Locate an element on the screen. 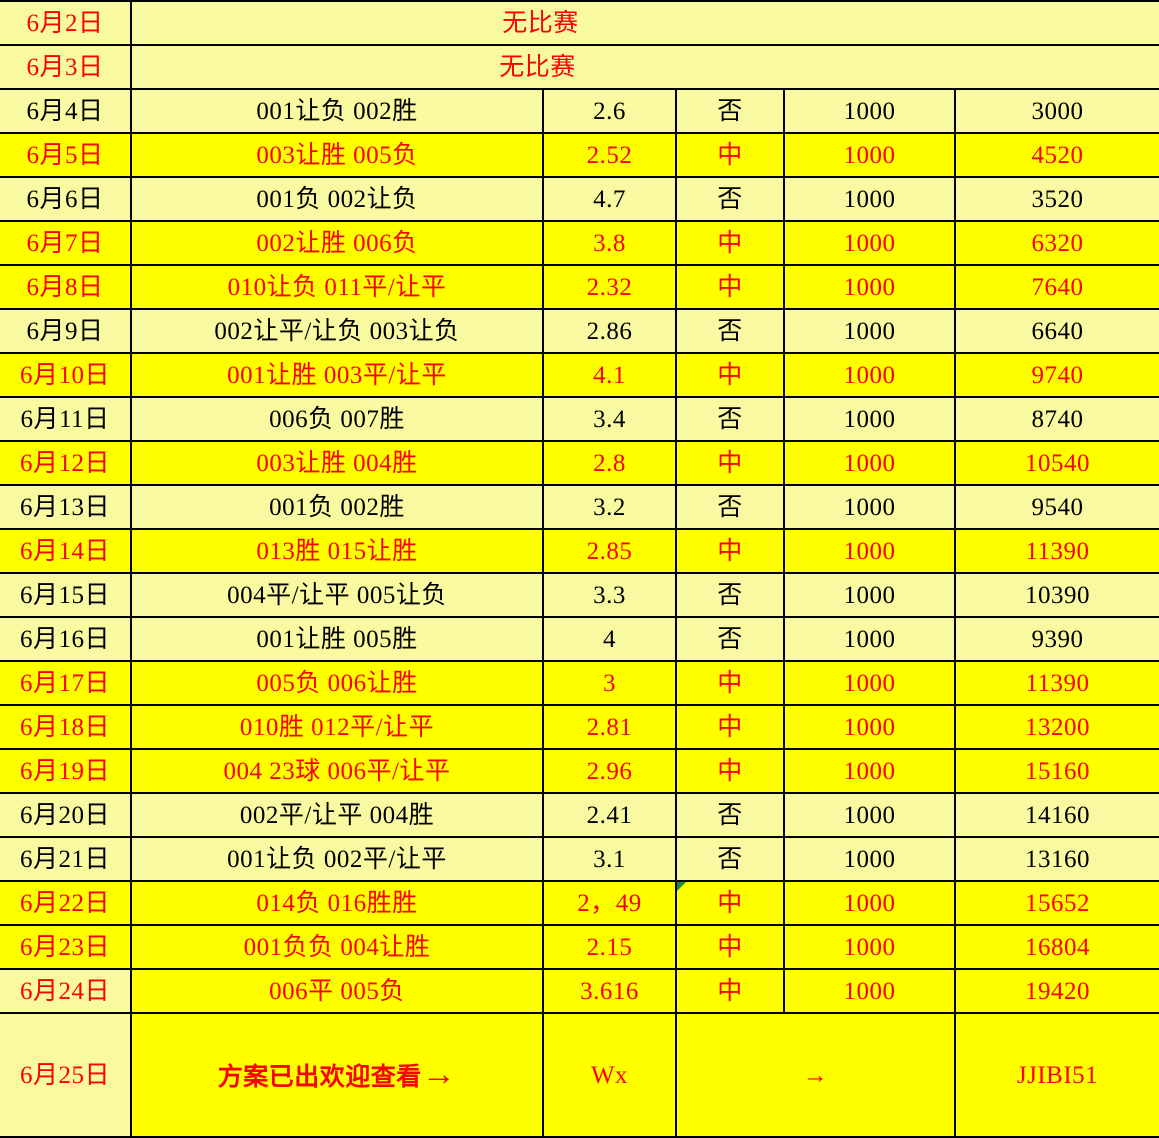  table-row: 6月3日 无比赛 is located at coordinates (579, 67).